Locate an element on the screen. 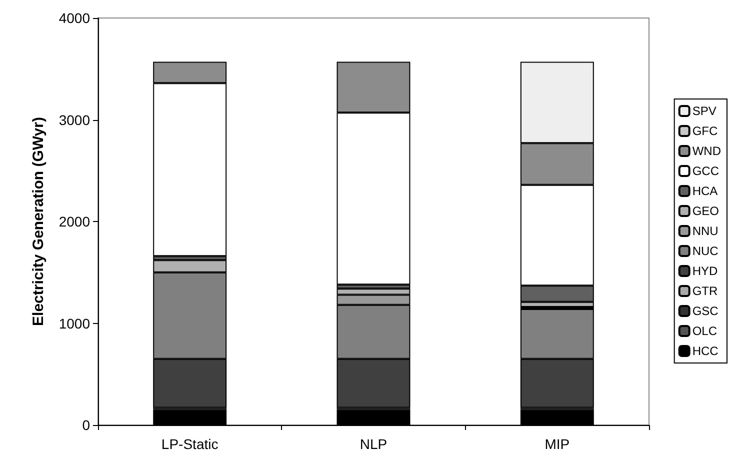 This screenshot has height=462, width=731. x-tick-label: NLP is located at coordinates (374, 444).